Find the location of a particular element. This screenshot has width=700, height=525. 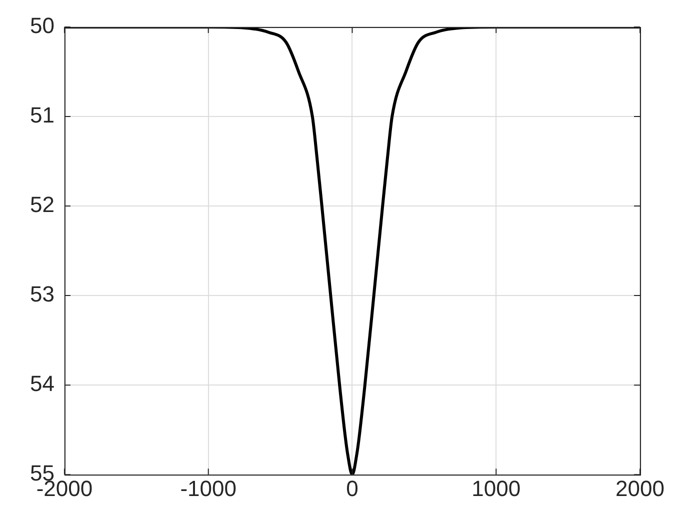

y-tick-label: 54 is located at coordinates (42, 383).